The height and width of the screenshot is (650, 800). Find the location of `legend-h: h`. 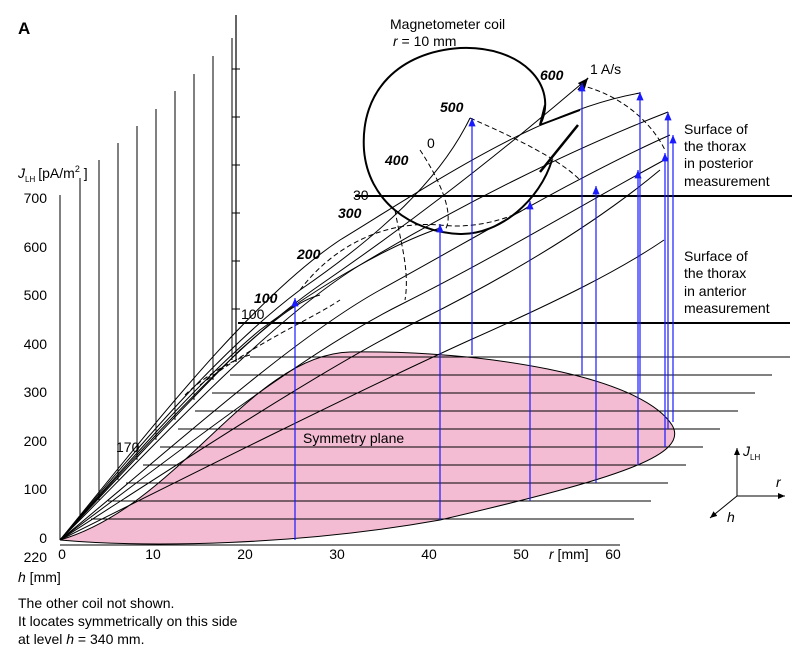

legend-h: h is located at coordinates (731, 517).